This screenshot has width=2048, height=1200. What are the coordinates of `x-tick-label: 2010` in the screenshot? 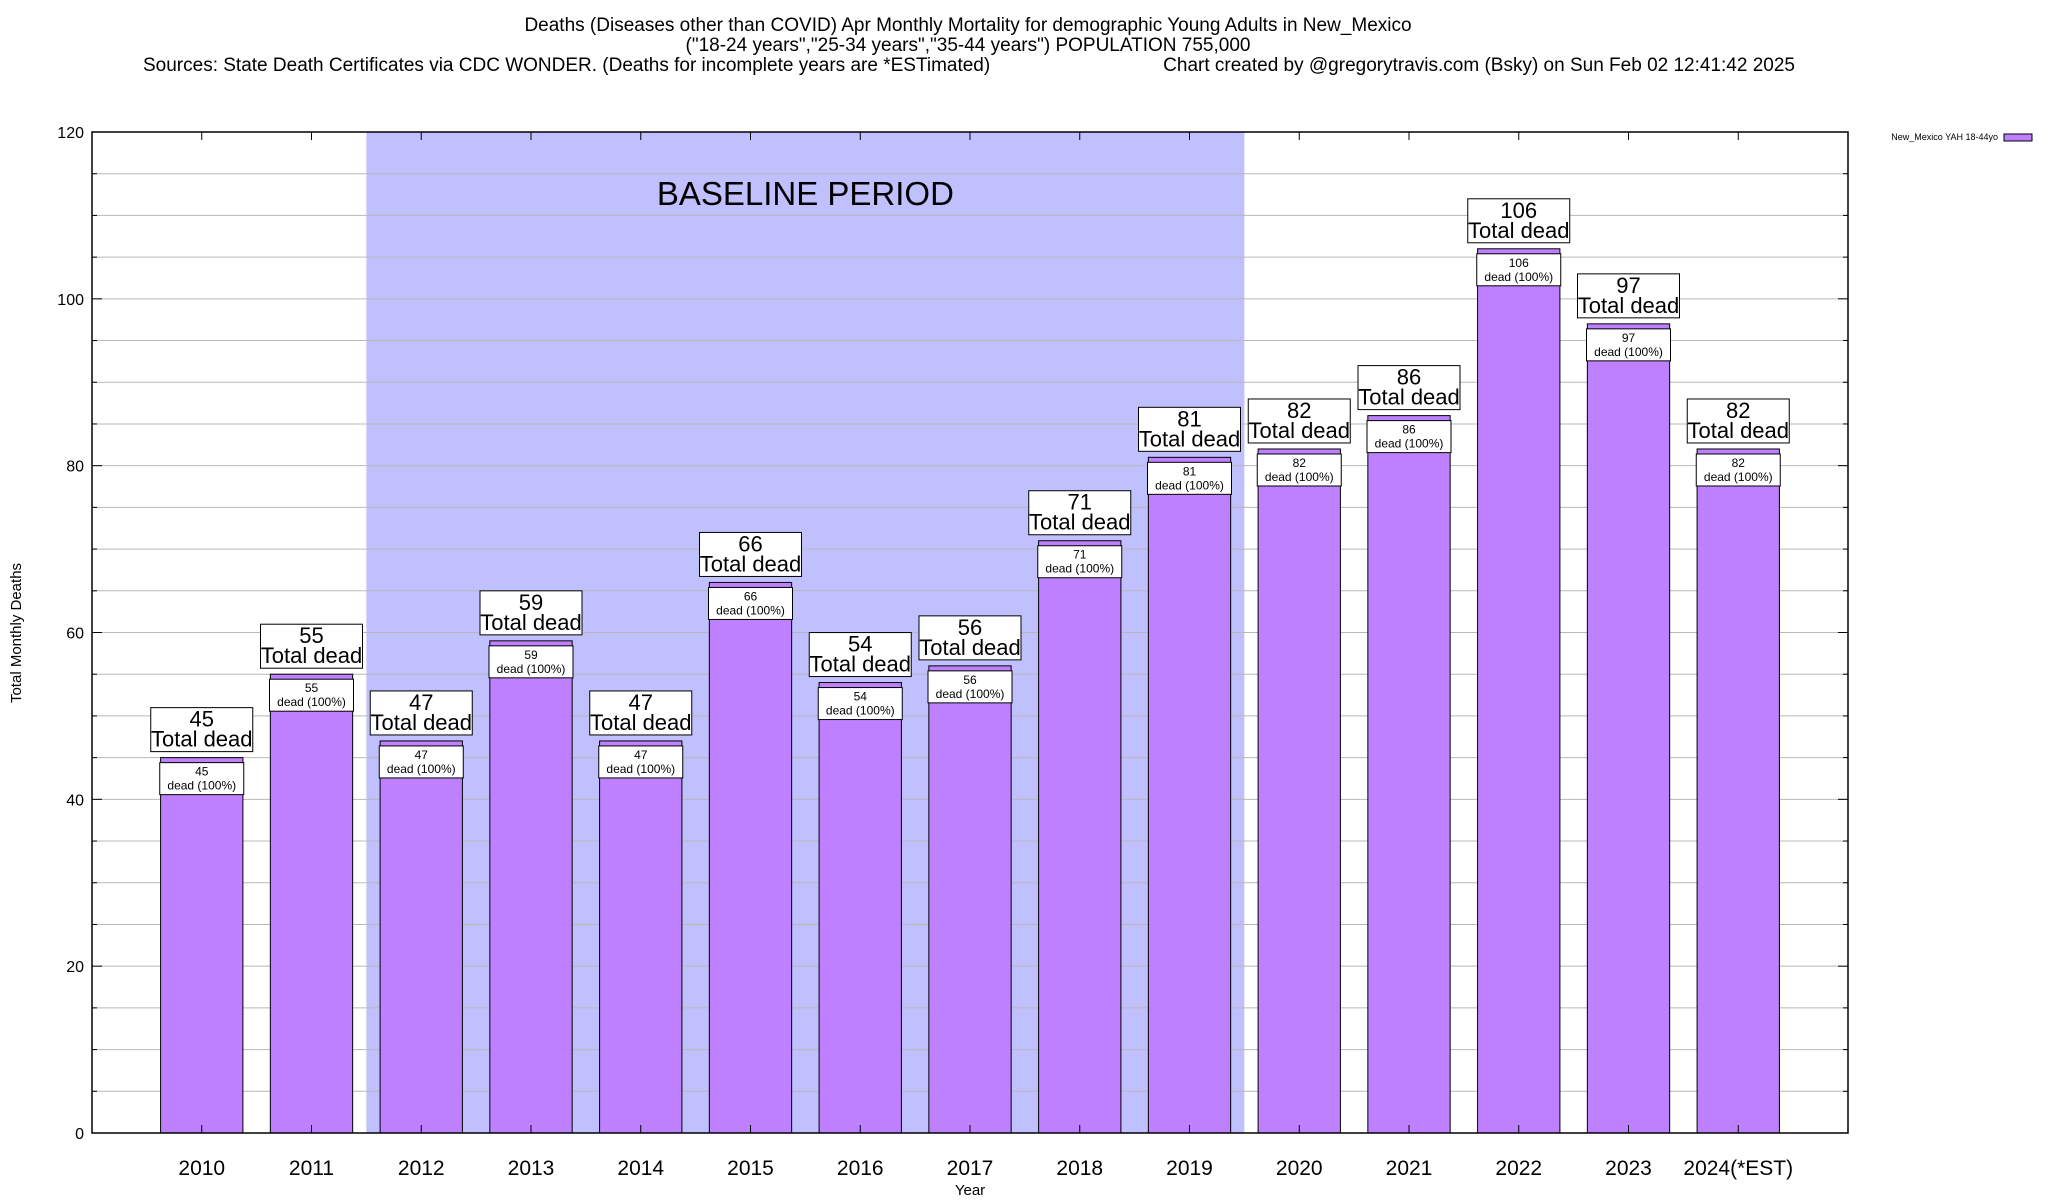 It's located at (201, 1168).